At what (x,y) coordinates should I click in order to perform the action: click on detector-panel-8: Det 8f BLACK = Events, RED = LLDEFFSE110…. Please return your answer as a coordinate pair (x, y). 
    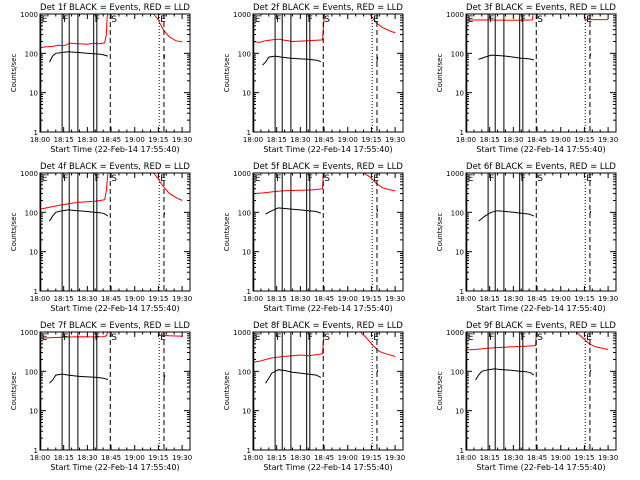
    Looking at the image, I should click on (314, 396).